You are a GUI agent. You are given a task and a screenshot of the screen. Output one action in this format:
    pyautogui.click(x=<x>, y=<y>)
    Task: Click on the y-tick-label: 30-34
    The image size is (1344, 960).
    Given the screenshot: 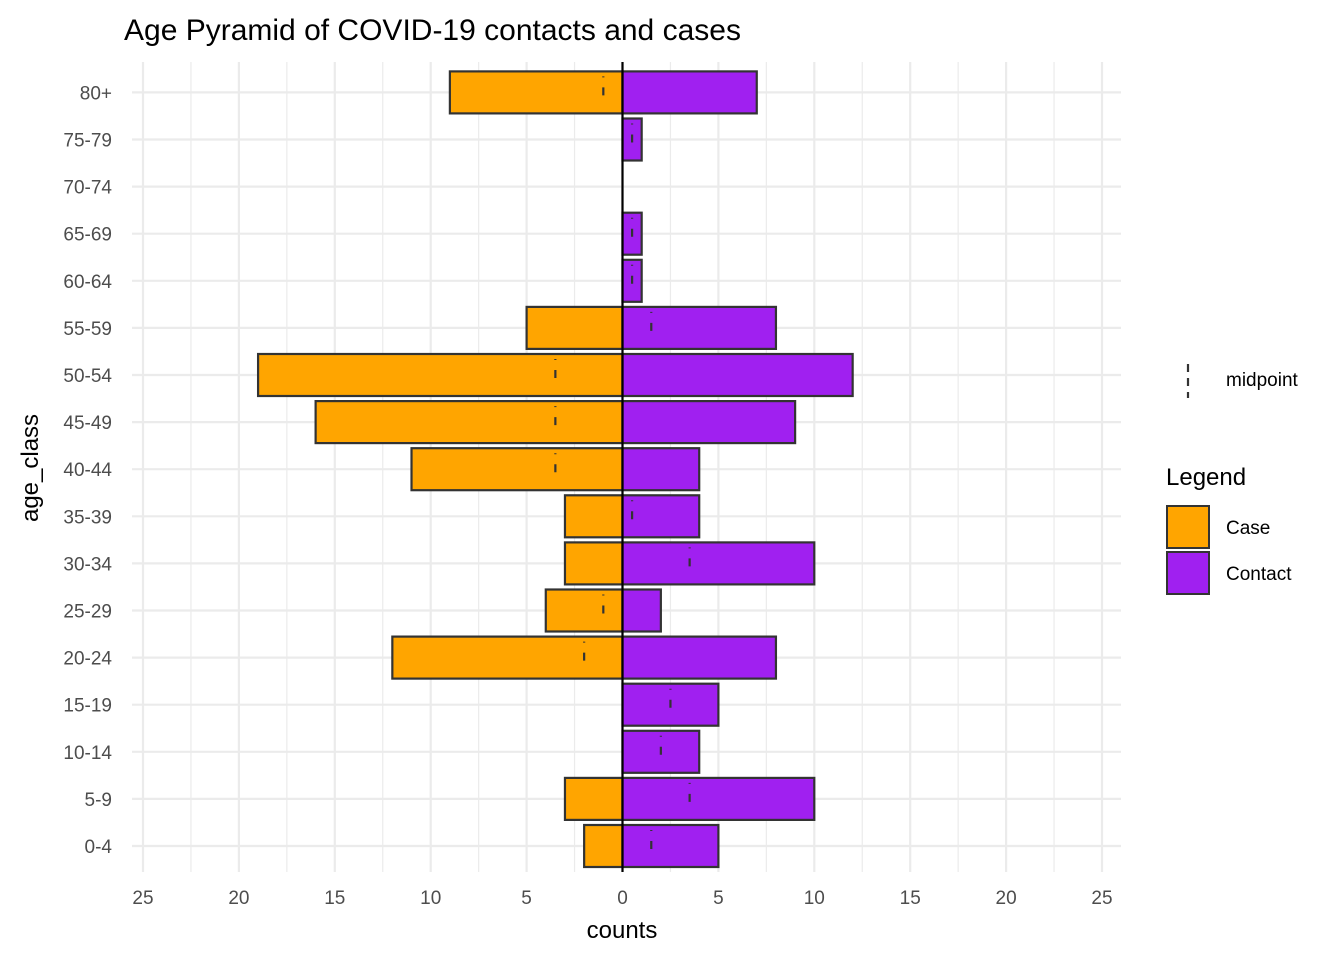 What is the action you would take?
    pyautogui.click(x=87, y=564)
    